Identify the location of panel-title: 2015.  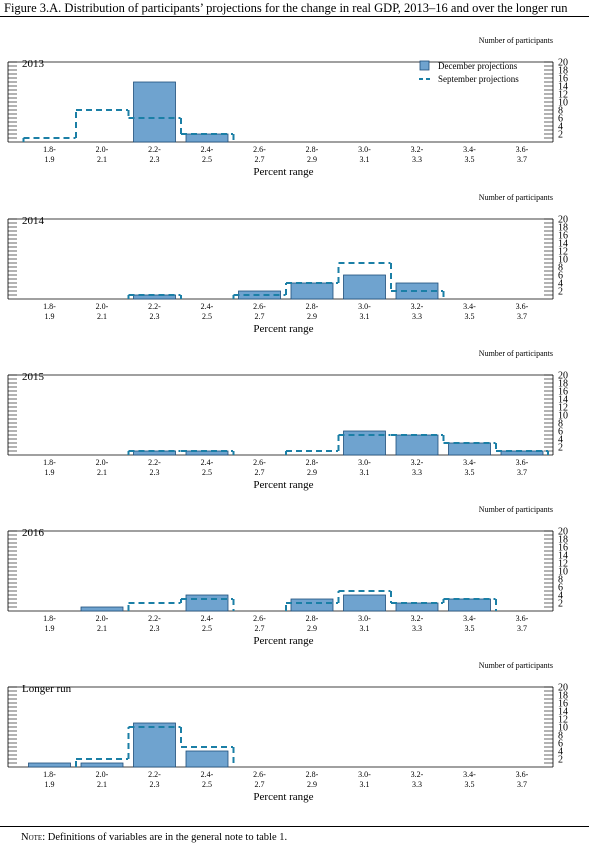
(33, 377).